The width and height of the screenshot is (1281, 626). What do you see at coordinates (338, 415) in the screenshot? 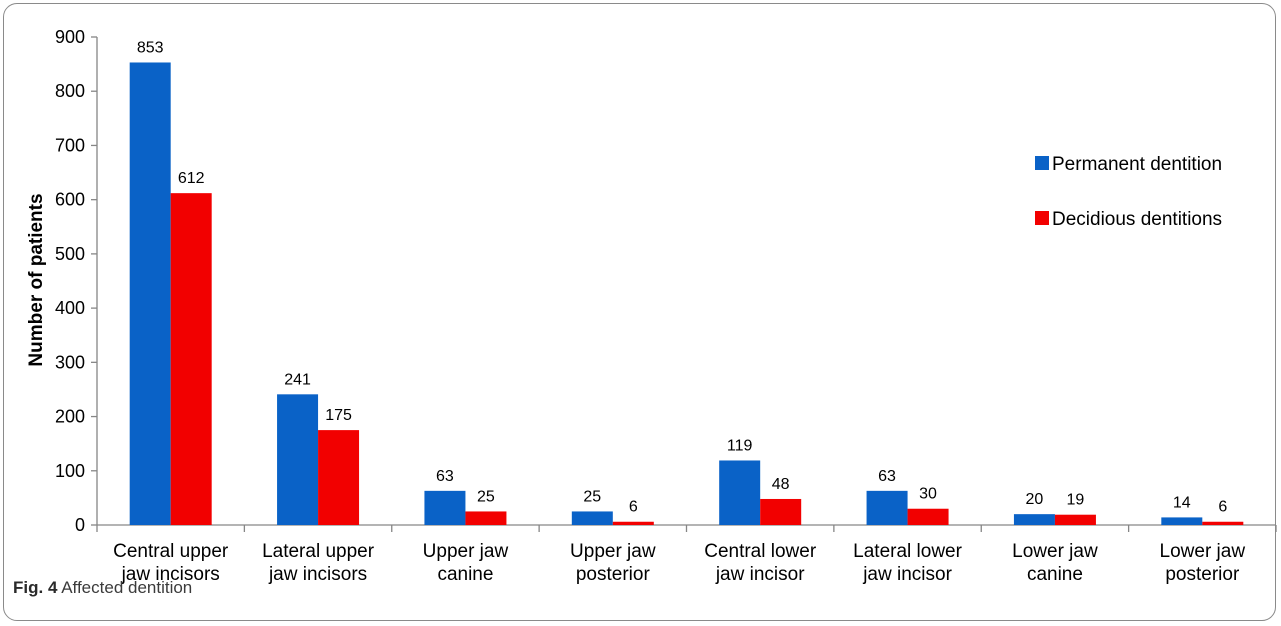
I see `data-label: 175` at bounding box center [338, 415].